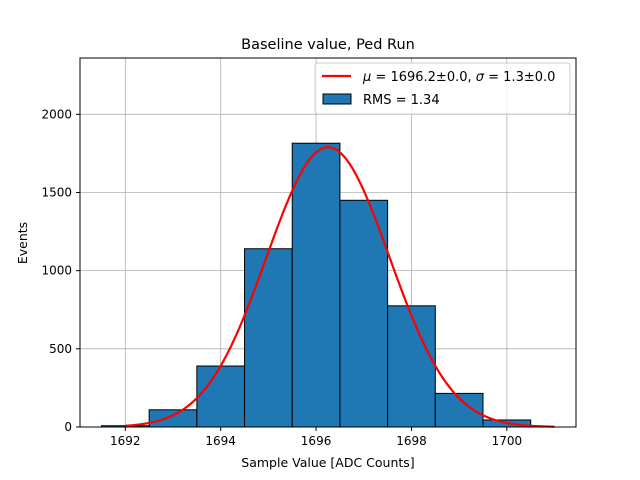 Image resolution: width=640 pixels, height=480 pixels. Describe the element at coordinates (56, 271) in the screenshot. I see `y-tick-label: 1000` at that location.